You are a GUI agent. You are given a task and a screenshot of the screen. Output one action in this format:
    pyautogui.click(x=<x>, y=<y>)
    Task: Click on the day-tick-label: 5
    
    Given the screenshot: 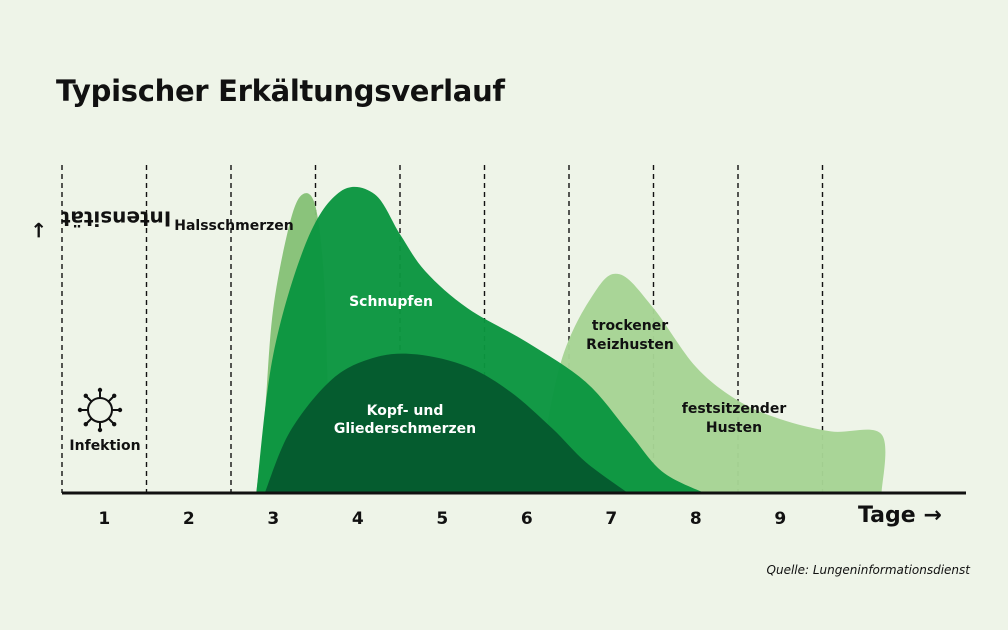 What is the action you would take?
    pyautogui.click(x=442, y=519)
    